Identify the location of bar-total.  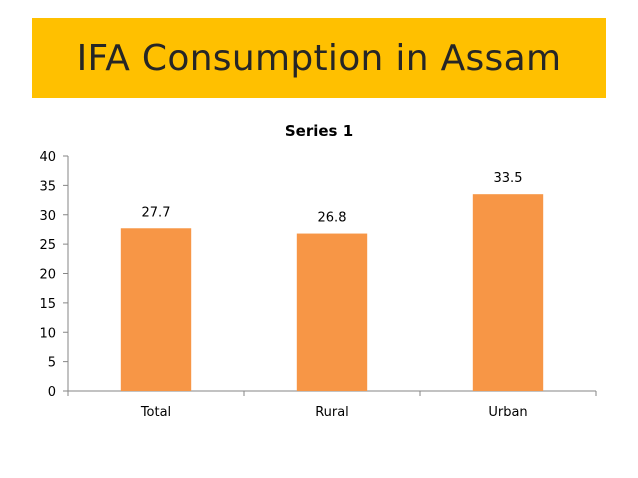
(156, 309).